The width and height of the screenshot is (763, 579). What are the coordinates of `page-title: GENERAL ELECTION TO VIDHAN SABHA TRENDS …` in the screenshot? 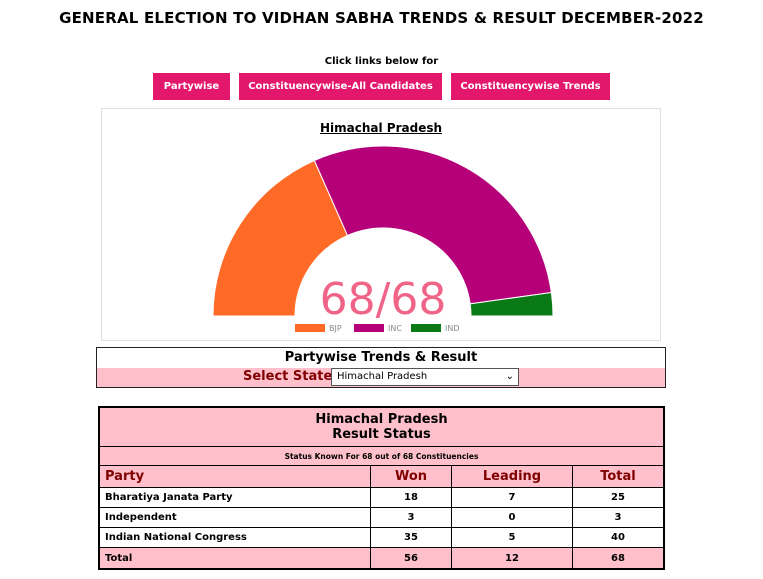 It's located at (381, 18).